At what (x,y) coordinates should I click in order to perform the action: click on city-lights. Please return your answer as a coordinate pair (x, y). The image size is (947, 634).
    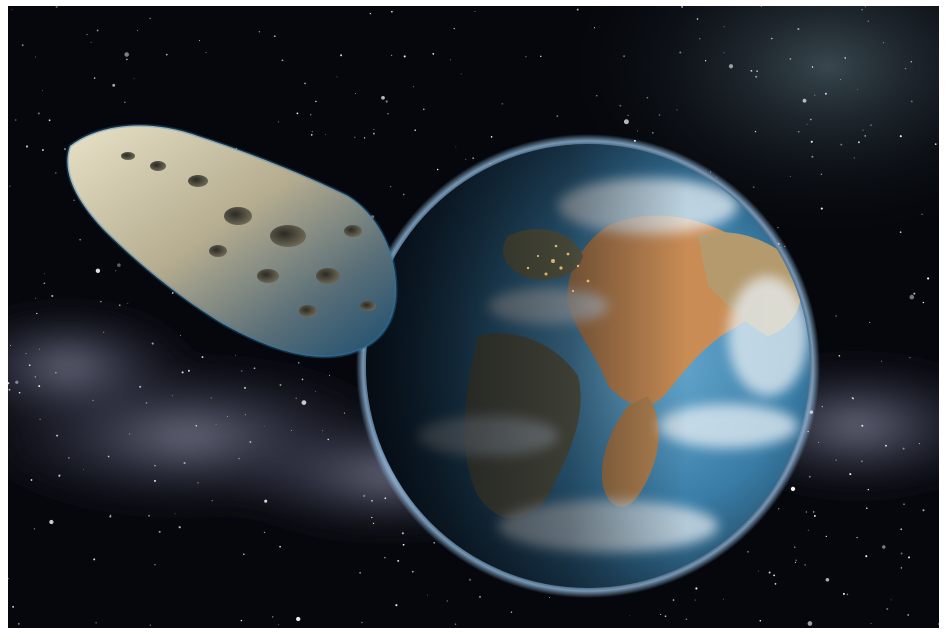
    Looking at the image, I should click on (558, 268).